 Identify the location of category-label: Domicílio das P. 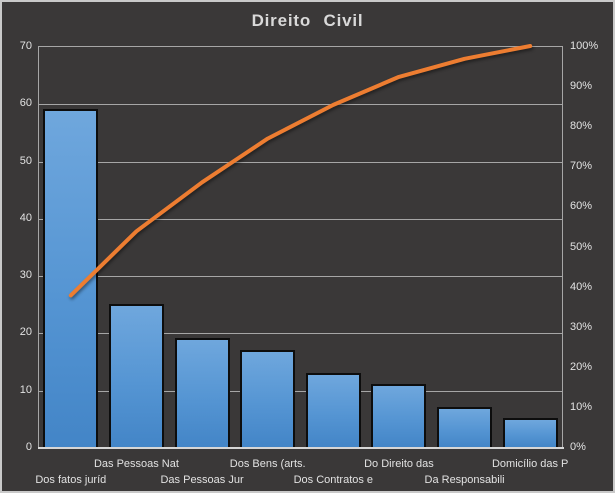
(530, 464).